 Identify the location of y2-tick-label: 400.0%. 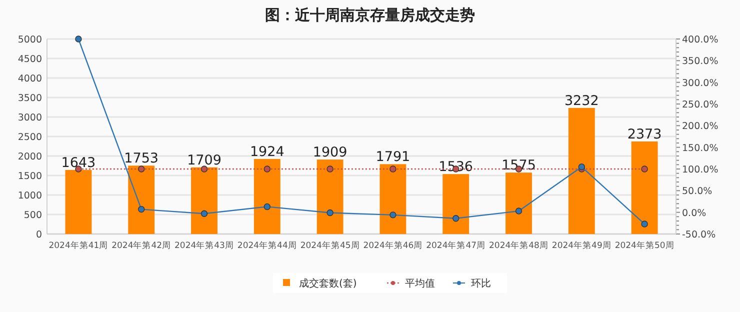
(700, 40).